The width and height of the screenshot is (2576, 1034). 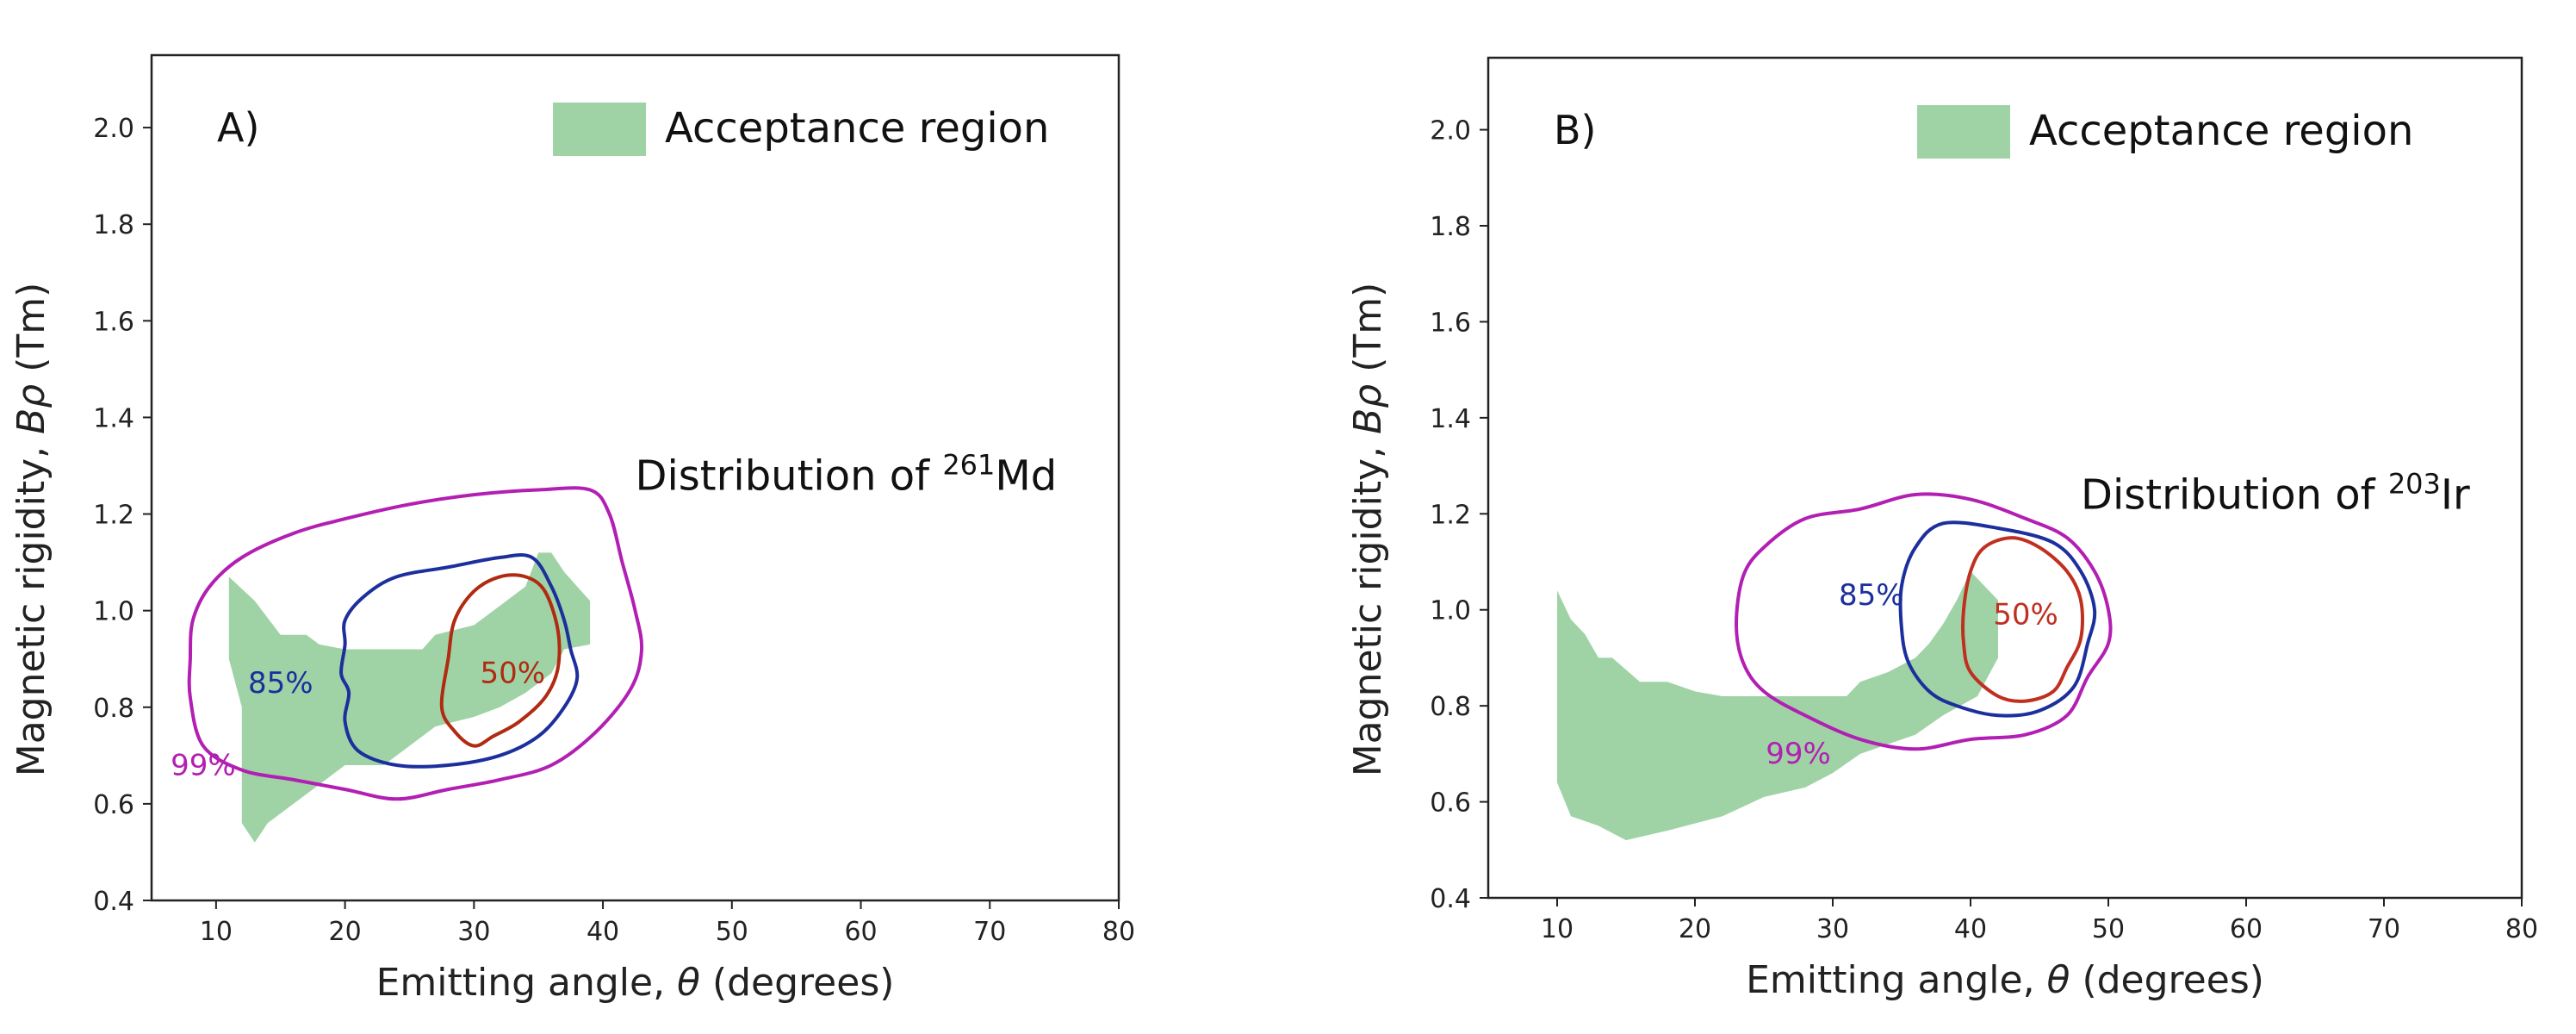 I want to click on distribution-annotation: Distribution of 261Md, so click(x=847, y=475).